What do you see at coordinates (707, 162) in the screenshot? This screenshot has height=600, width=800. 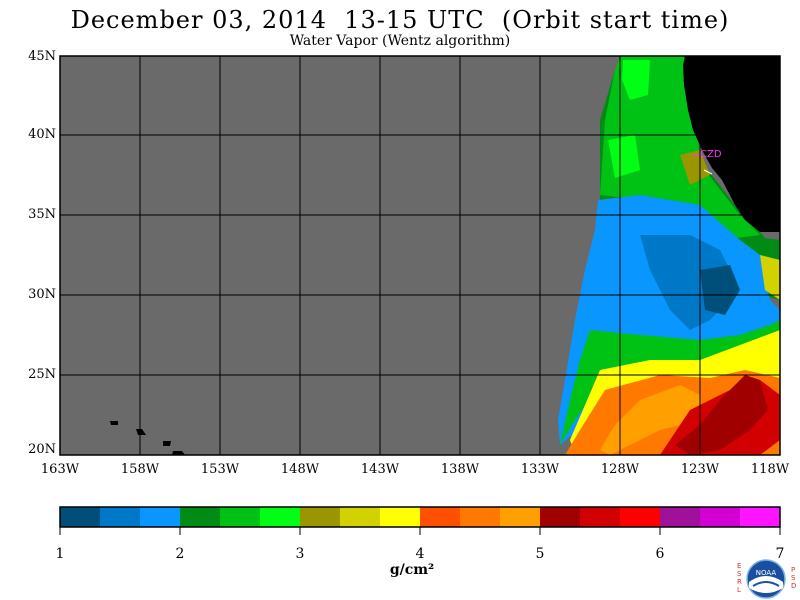 I see `station-marker: CZD` at bounding box center [707, 162].